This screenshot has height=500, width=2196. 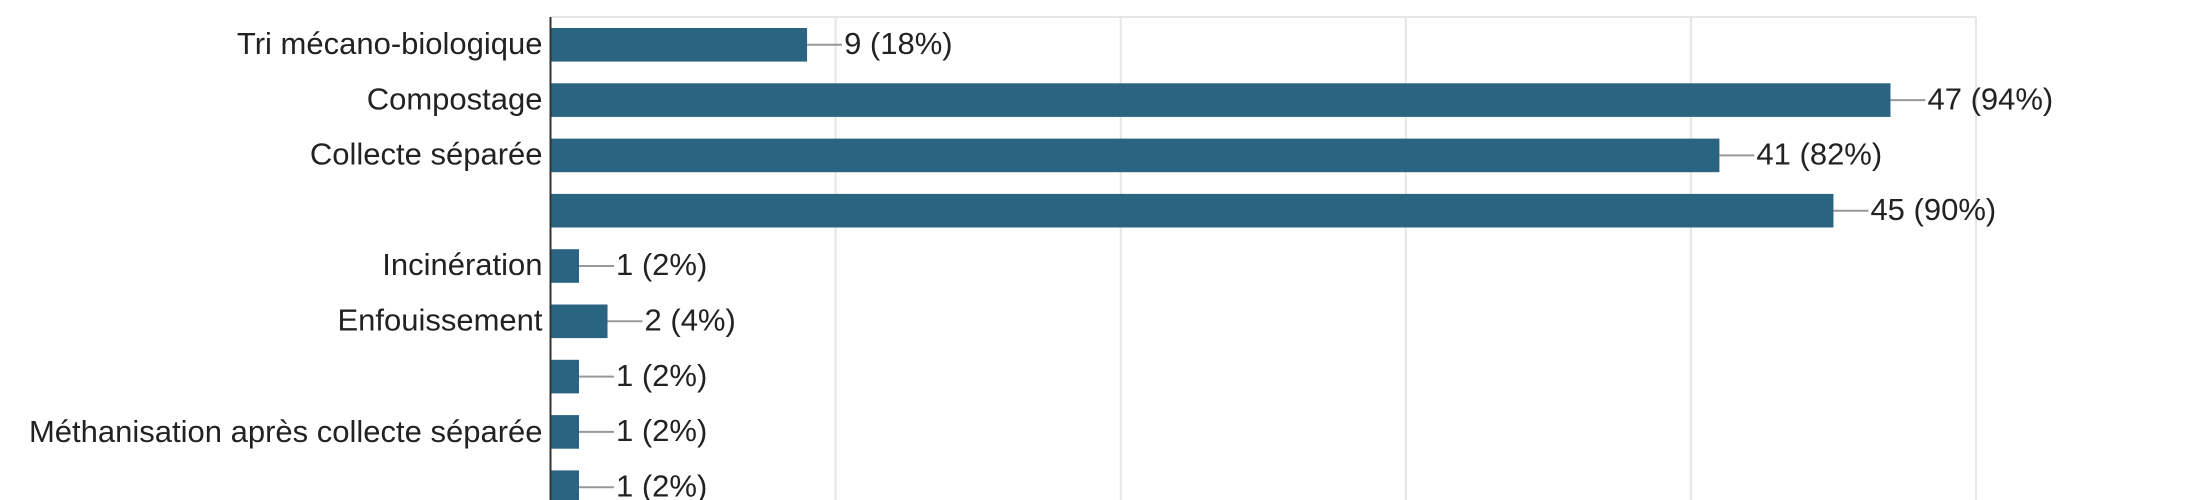 I want to click on category-label: Collecte séparée, so click(x=426, y=154).